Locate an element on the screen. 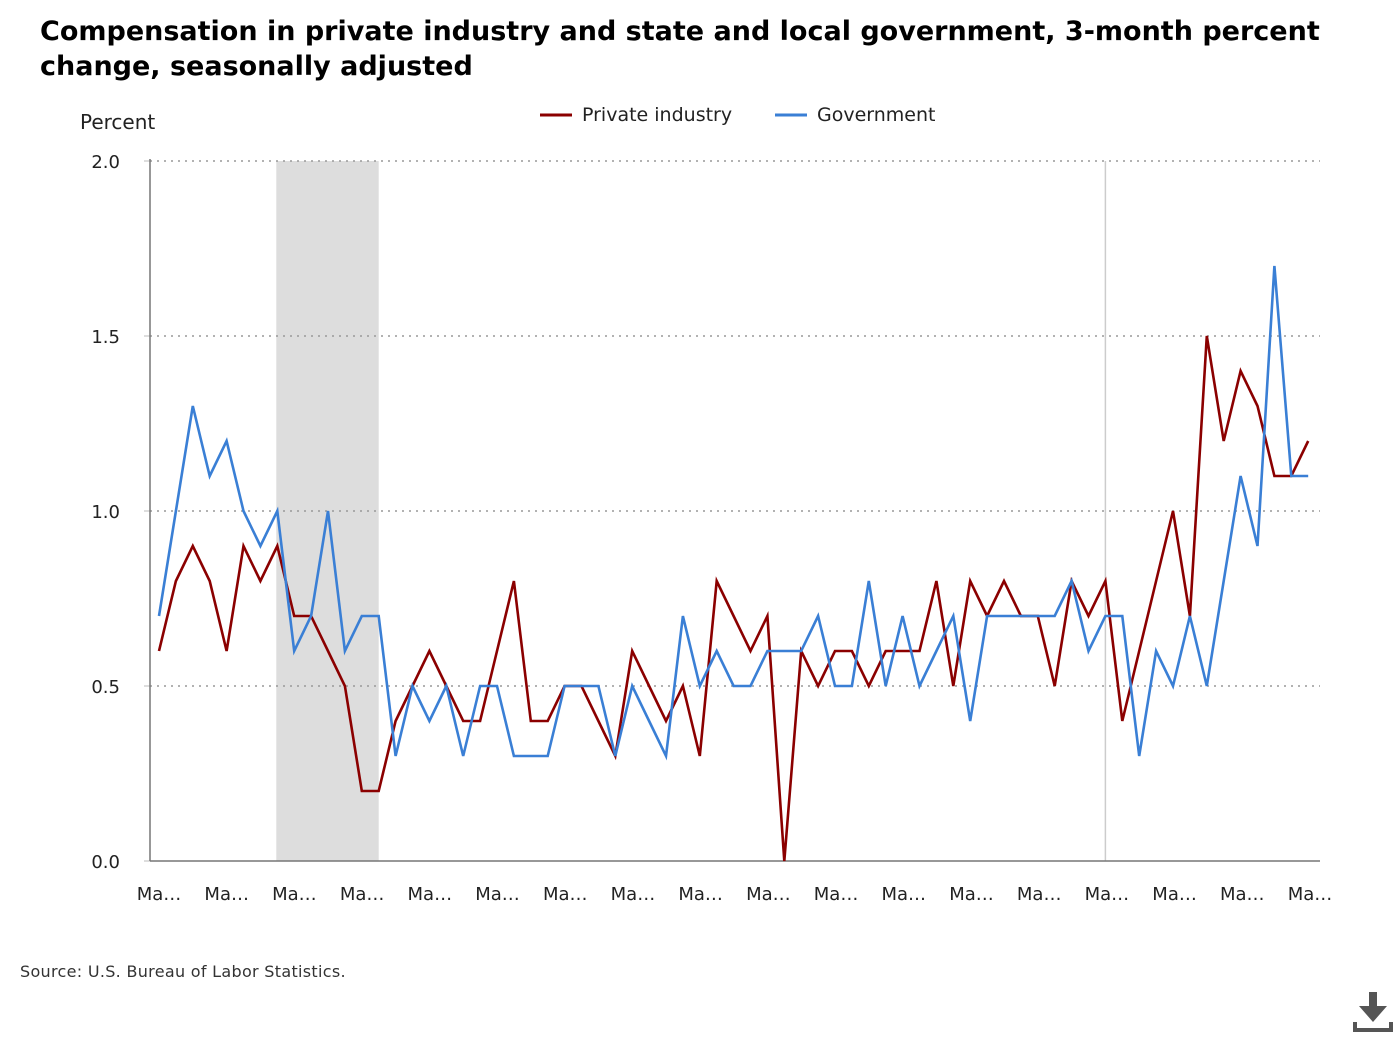 The height and width of the screenshot is (1040, 1400). legend-label: Private industry is located at coordinates (657, 115).